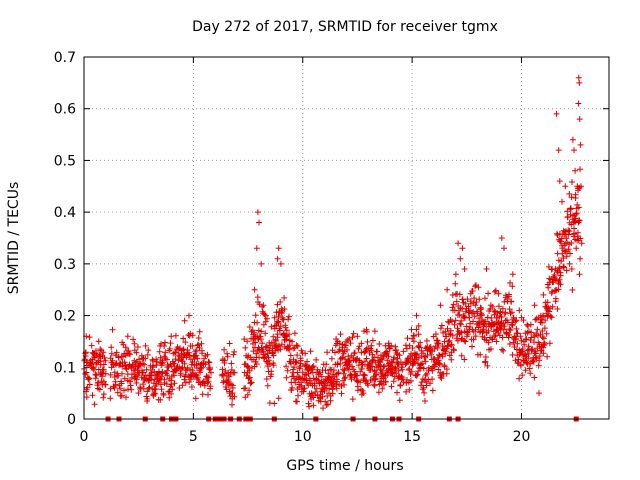 Image resolution: width=640 pixels, height=480 pixels. I want to click on x-axis-label: GPS time / hours, so click(344, 466).